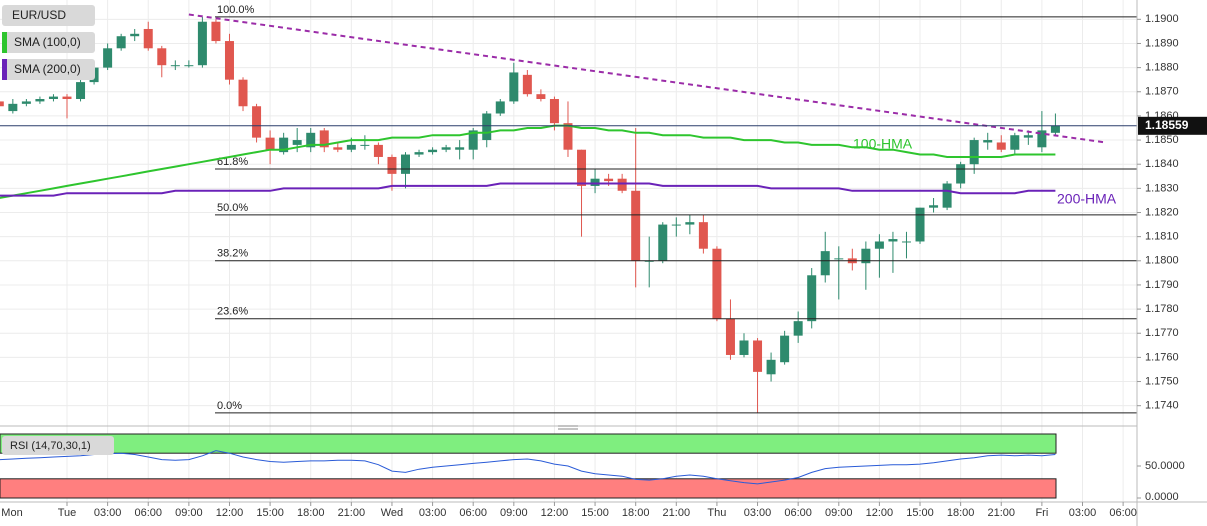 Image resolution: width=1207 pixels, height=526 pixels. I want to click on rsi-label-box: RSI (14,70,30,1), so click(58, 445).